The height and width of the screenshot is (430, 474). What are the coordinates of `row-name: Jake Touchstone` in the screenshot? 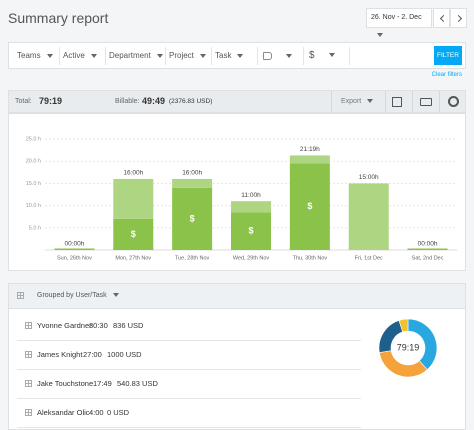 It's located at (65, 383).